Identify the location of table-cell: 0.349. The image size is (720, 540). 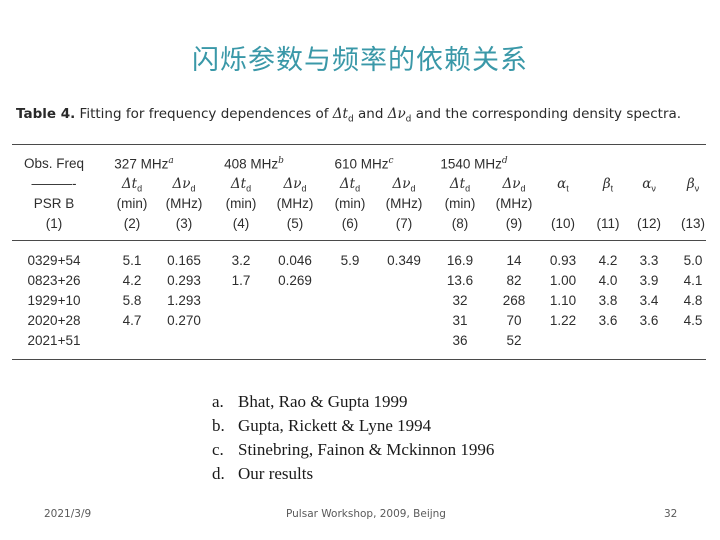
(404, 260).